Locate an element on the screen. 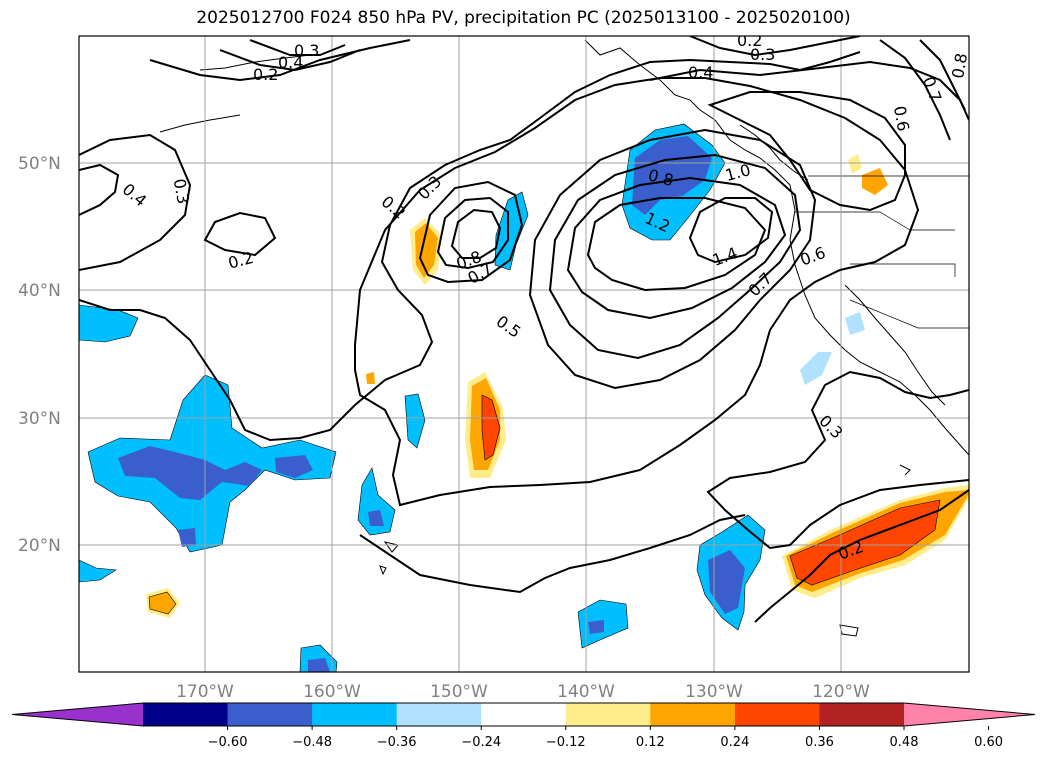  colorbar-tick-label: −0.60 is located at coordinates (228, 742).